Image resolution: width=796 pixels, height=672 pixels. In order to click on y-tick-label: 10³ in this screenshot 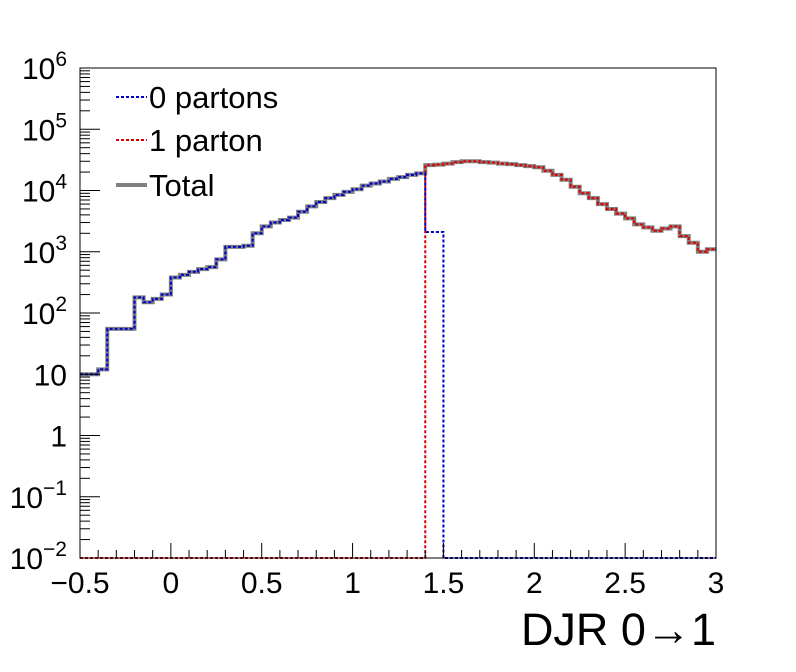, I will do `click(44, 251)`.